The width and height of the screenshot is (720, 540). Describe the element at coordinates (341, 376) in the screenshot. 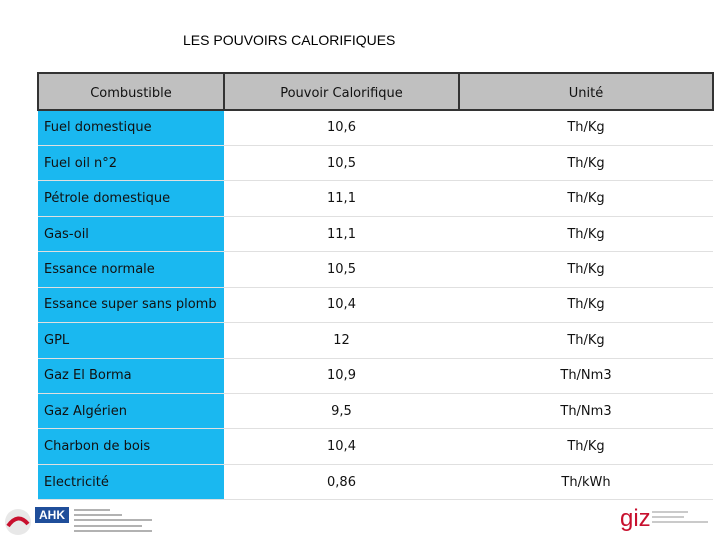

I see `calorific-value: 10,9` at that location.